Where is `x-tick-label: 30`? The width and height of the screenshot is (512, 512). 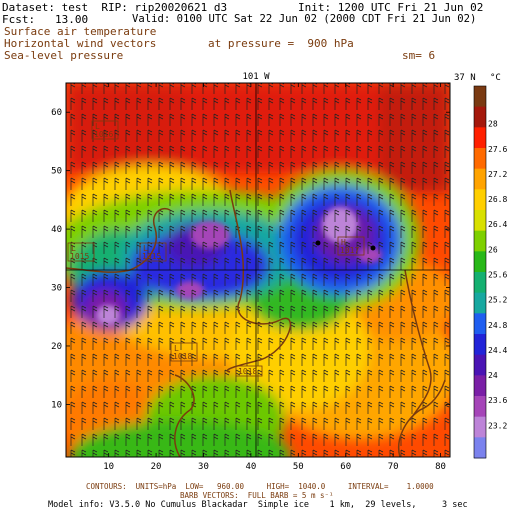
x-tick-label: 30 is located at coordinates (203, 467).